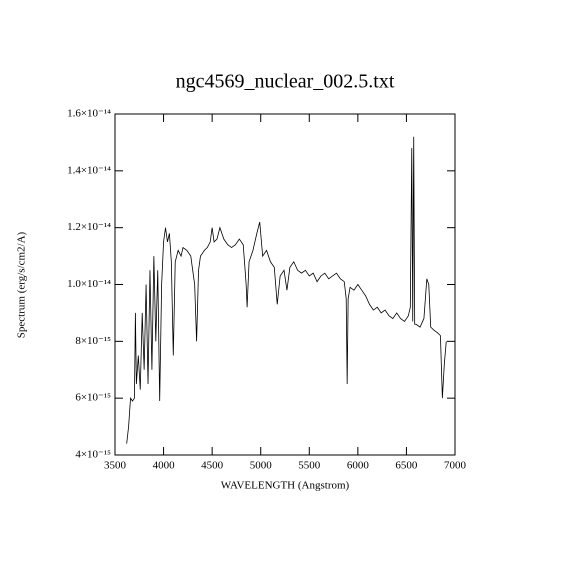 This screenshot has height=570, width=570. What do you see at coordinates (261, 466) in the screenshot?
I see `x-tick-label: 5000` at bounding box center [261, 466].